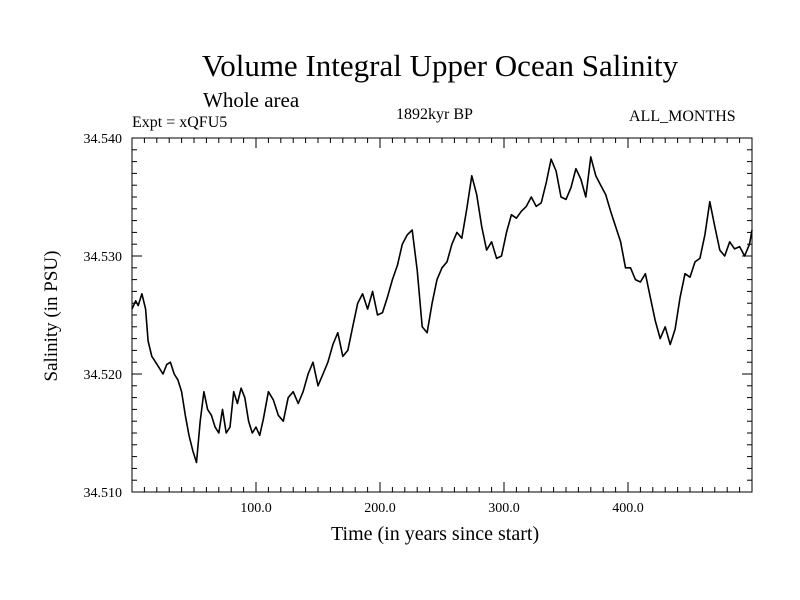  Describe the element at coordinates (682, 116) in the screenshot. I see `months-label: ALL_MONTHS` at that location.